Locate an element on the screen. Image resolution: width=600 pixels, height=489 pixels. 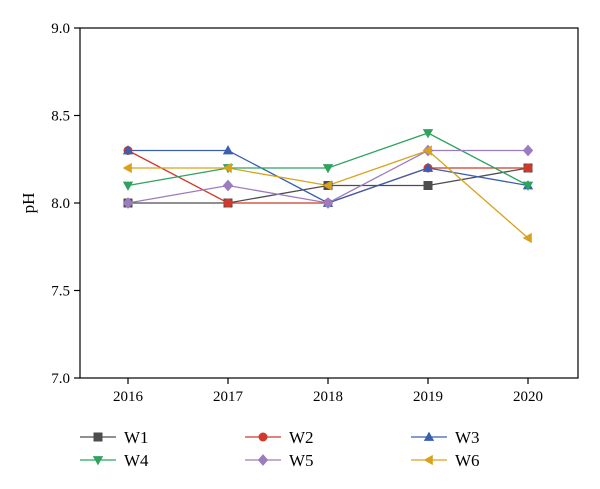
y-axis-label: pH is located at coordinates (28, 203).